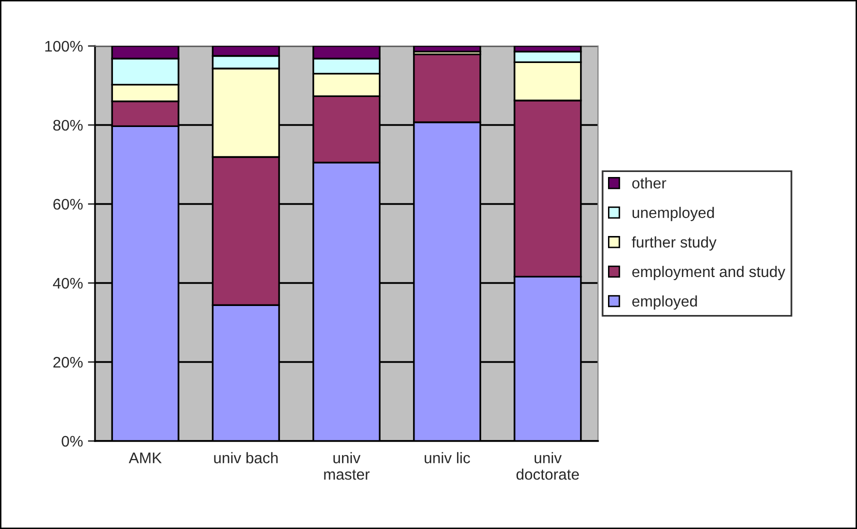 Image resolution: width=857 pixels, height=529 pixels. What do you see at coordinates (68, 204) in the screenshot?
I see `y-tick-label: 60%` at bounding box center [68, 204].